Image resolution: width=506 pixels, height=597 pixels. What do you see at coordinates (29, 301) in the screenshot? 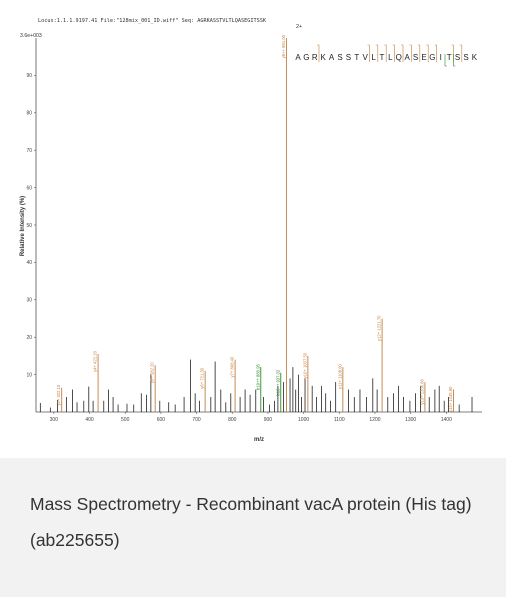
I see `y-tick-label: 30` at bounding box center [29, 301].